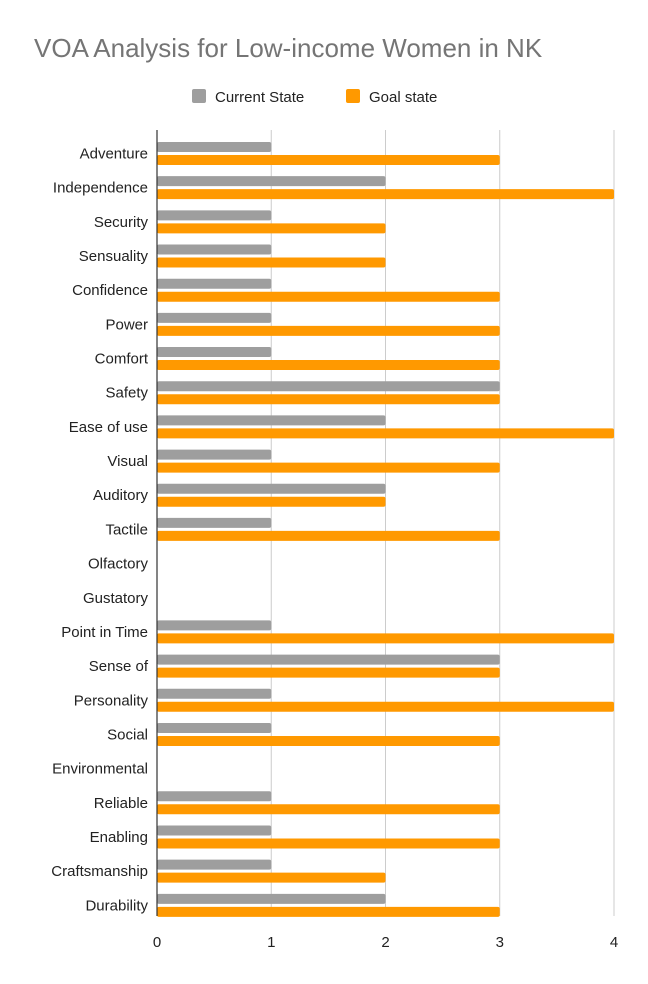 Image resolution: width=648 pixels, height=984 pixels. What do you see at coordinates (214, 625) in the screenshot?
I see `bar-current-state-point-in-time` at bounding box center [214, 625].